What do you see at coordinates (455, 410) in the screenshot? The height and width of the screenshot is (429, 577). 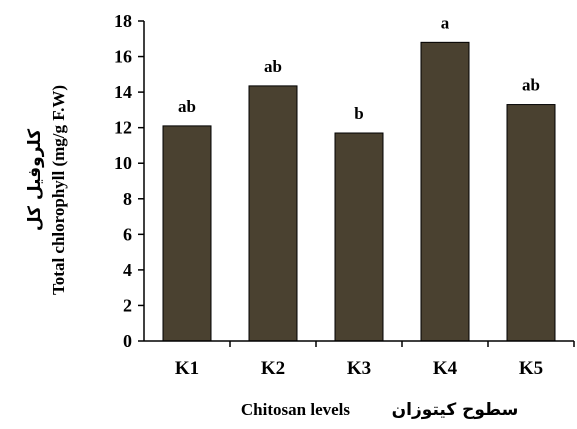 I see `x-axis-title-persian: سطوح کیتوزان` at bounding box center [455, 410].